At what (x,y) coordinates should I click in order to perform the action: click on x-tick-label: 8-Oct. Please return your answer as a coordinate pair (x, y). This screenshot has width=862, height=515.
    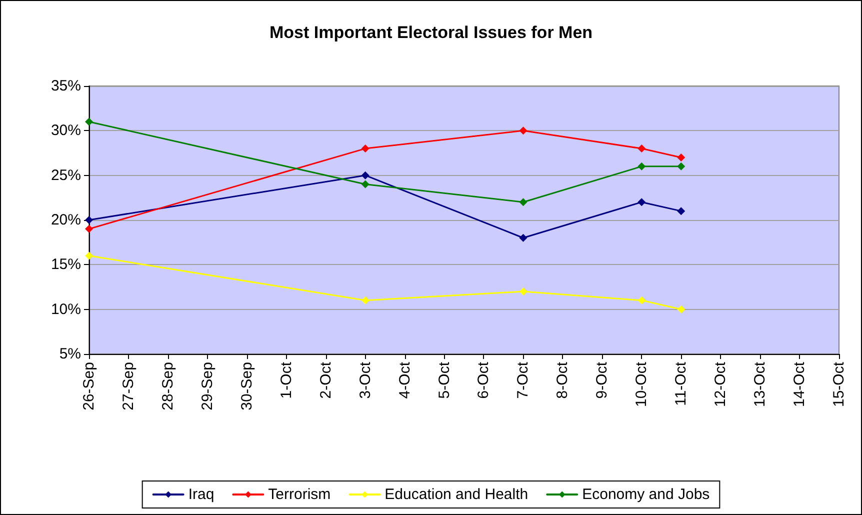
    Looking at the image, I should click on (563, 380).